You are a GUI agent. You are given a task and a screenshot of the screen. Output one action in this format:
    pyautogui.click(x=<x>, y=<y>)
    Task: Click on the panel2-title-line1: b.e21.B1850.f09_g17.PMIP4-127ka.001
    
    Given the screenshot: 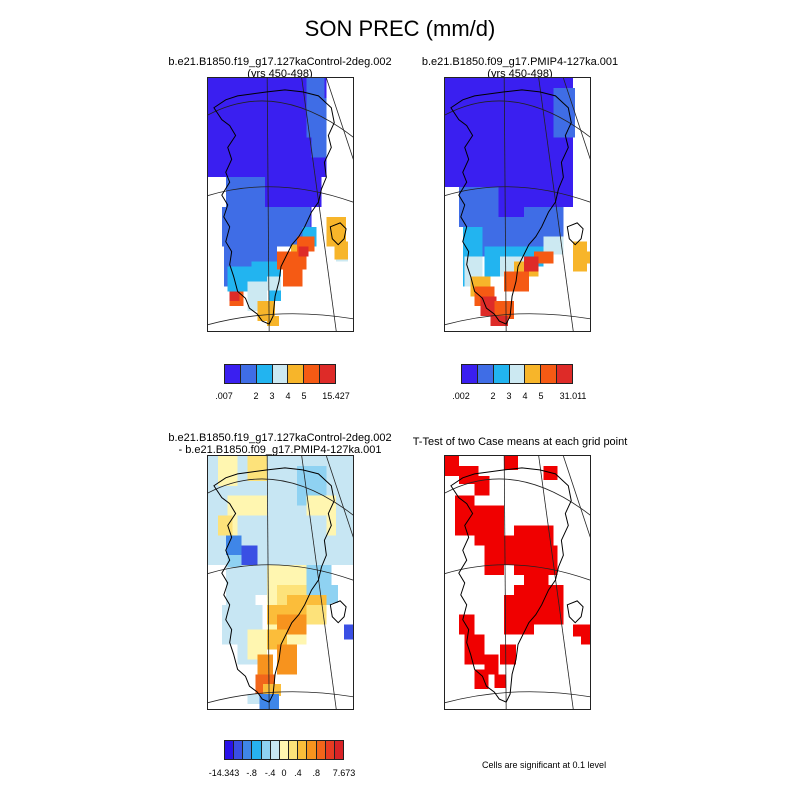 What is the action you would take?
    pyautogui.click(x=520, y=62)
    